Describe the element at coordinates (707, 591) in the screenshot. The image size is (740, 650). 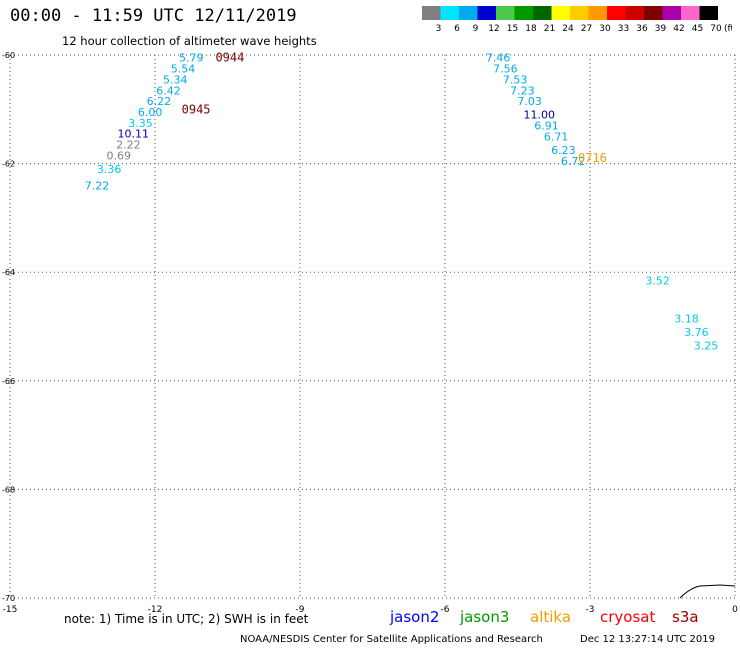
I see `coastline` at that location.